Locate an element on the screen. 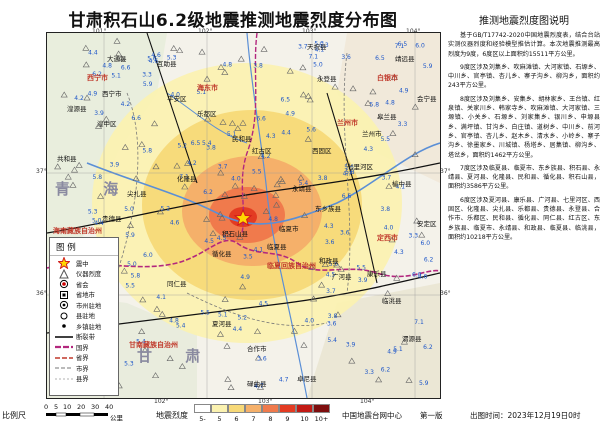 This screenshot has height=429, width=606. coord-right-37: 37° is located at coordinates (445, 171).